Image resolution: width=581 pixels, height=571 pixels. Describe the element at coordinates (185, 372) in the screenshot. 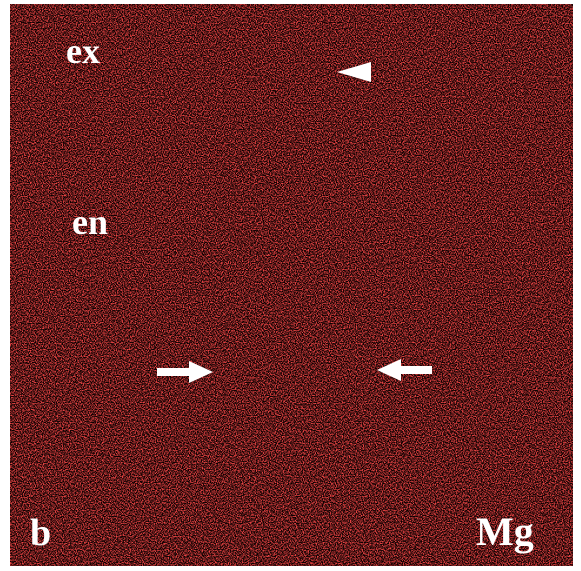

I see `arrow-right` at that location.